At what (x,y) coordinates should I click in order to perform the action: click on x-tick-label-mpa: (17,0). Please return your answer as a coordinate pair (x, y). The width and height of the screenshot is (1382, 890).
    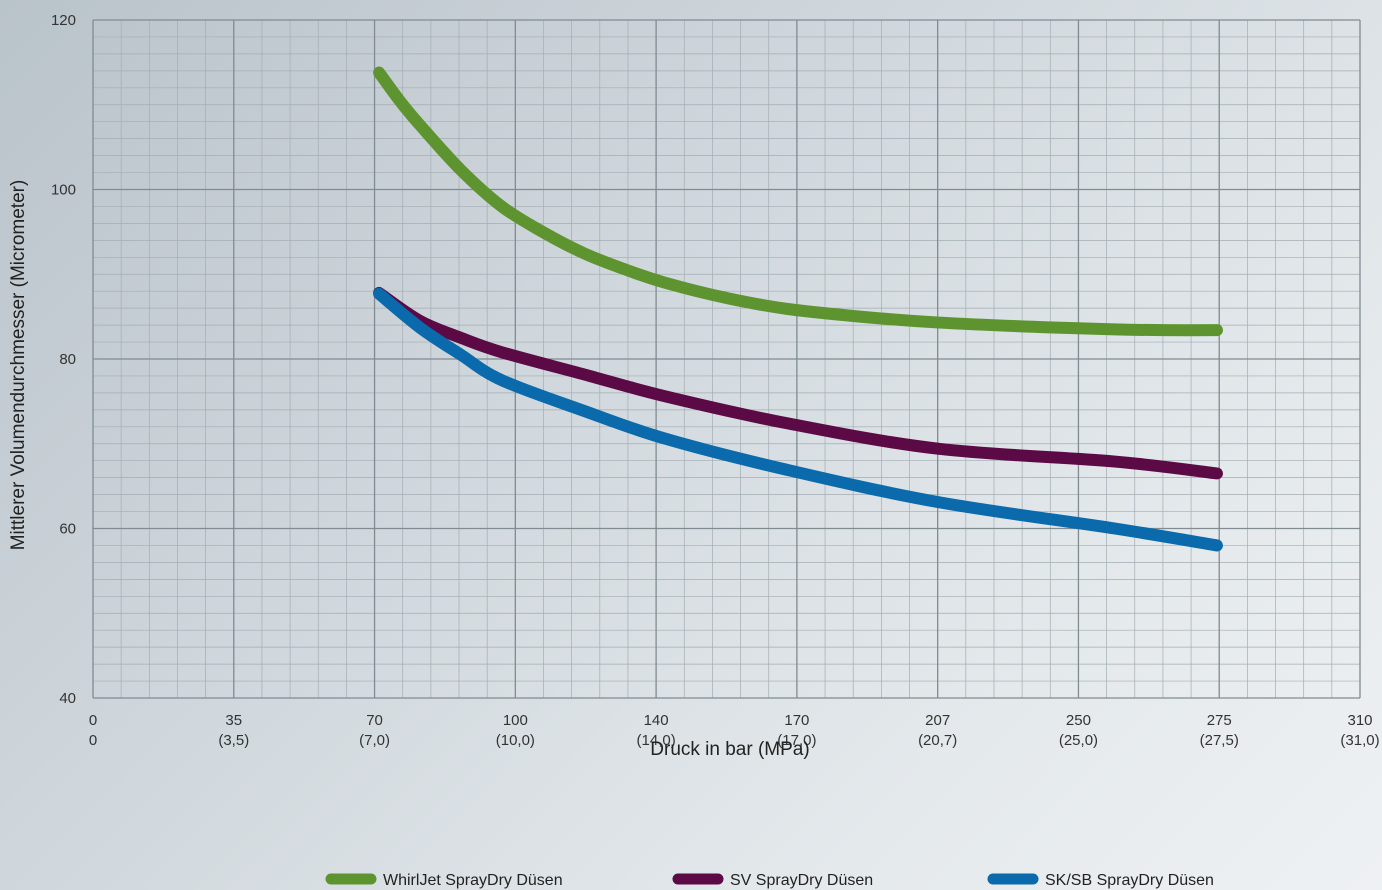
    Looking at the image, I should click on (796, 740).